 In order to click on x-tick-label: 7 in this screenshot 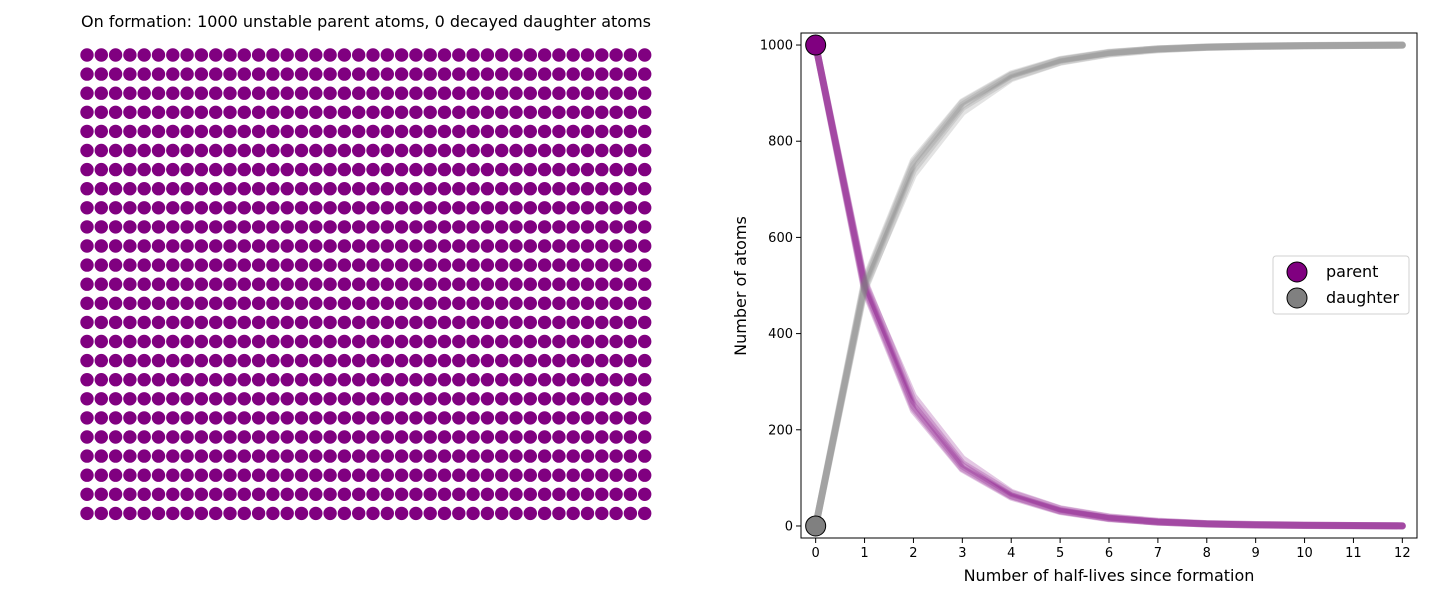, I will do `click(1158, 553)`.